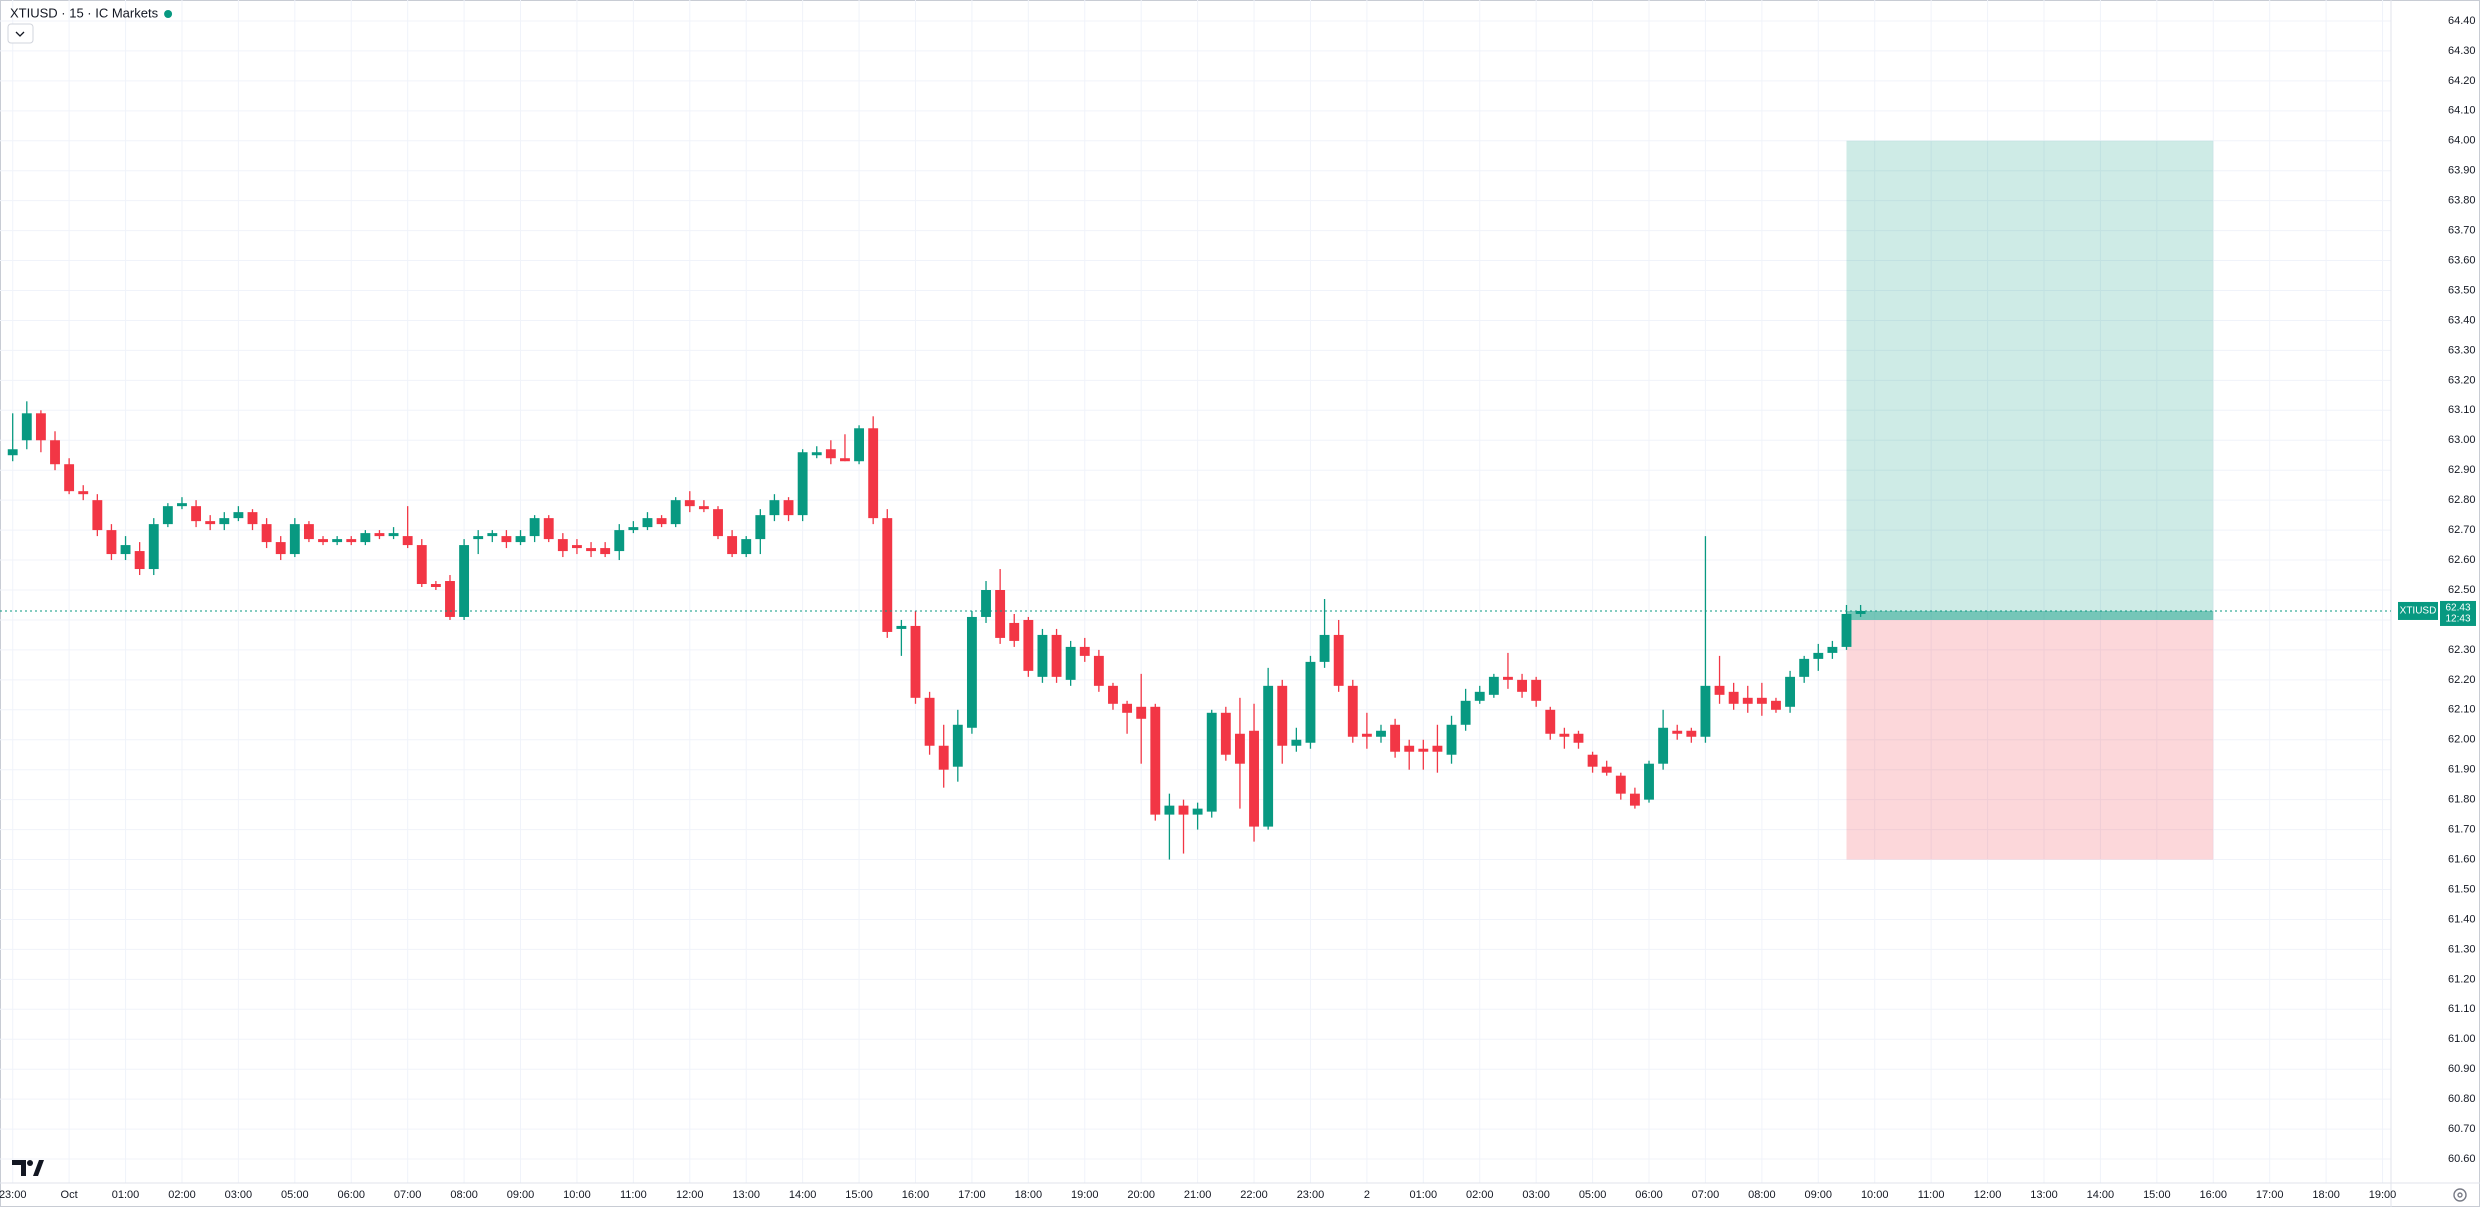  What do you see at coordinates (1141, 1195) in the screenshot?
I see `x-tick-label: 20:00` at bounding box center [1141, 1195].